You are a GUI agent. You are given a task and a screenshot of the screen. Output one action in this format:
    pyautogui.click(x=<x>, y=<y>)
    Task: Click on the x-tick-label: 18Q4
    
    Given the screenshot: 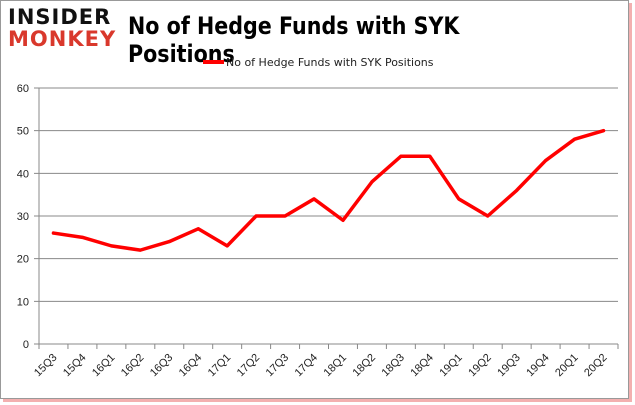 What is the action you would take?
    pyautogui.click(x=422, y=366)
    